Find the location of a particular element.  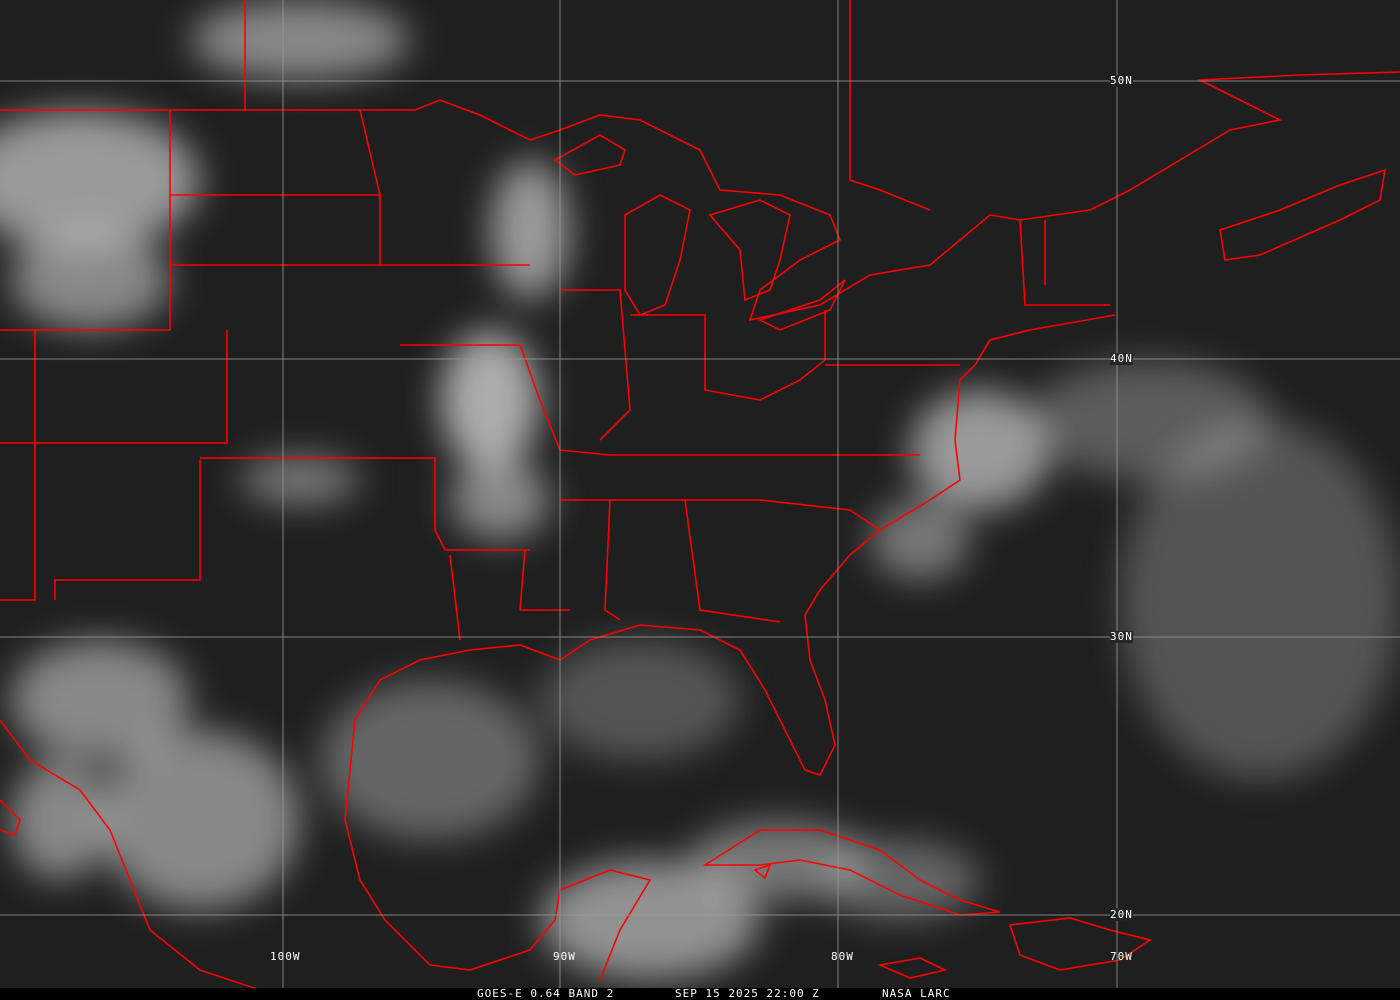

credit-label: NASA LARC is located at coordinates (916, 993).